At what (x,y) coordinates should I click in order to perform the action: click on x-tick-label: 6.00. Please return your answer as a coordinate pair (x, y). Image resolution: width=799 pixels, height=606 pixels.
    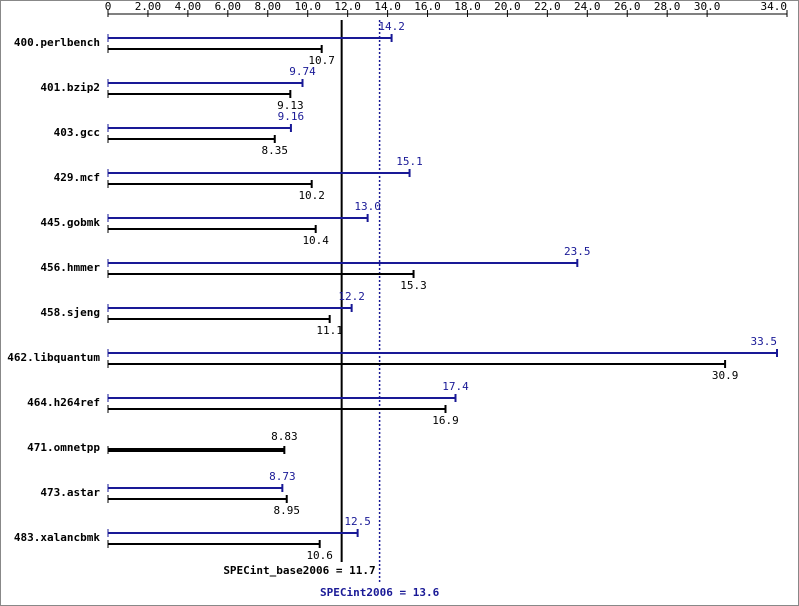
    Looking at the image, I should click on (228, 6).